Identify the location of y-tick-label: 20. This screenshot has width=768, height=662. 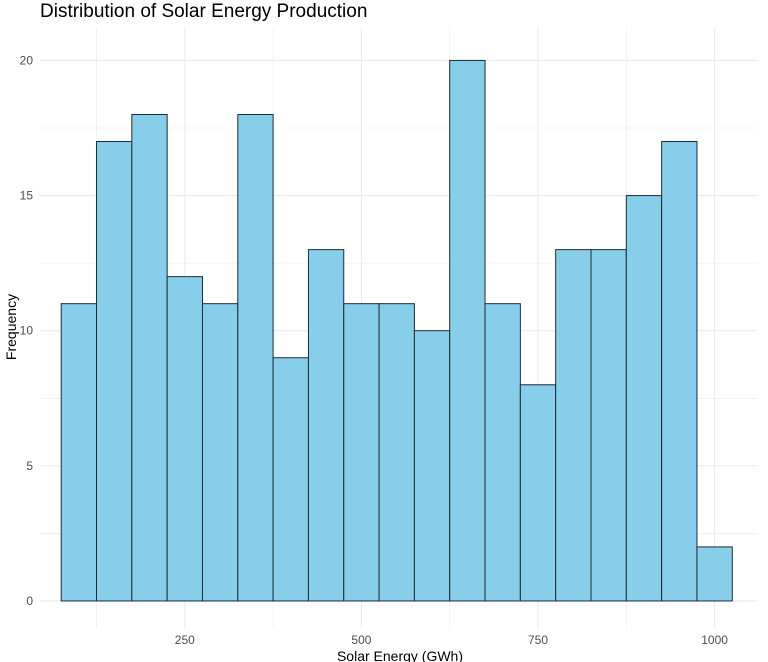
(27, 60).